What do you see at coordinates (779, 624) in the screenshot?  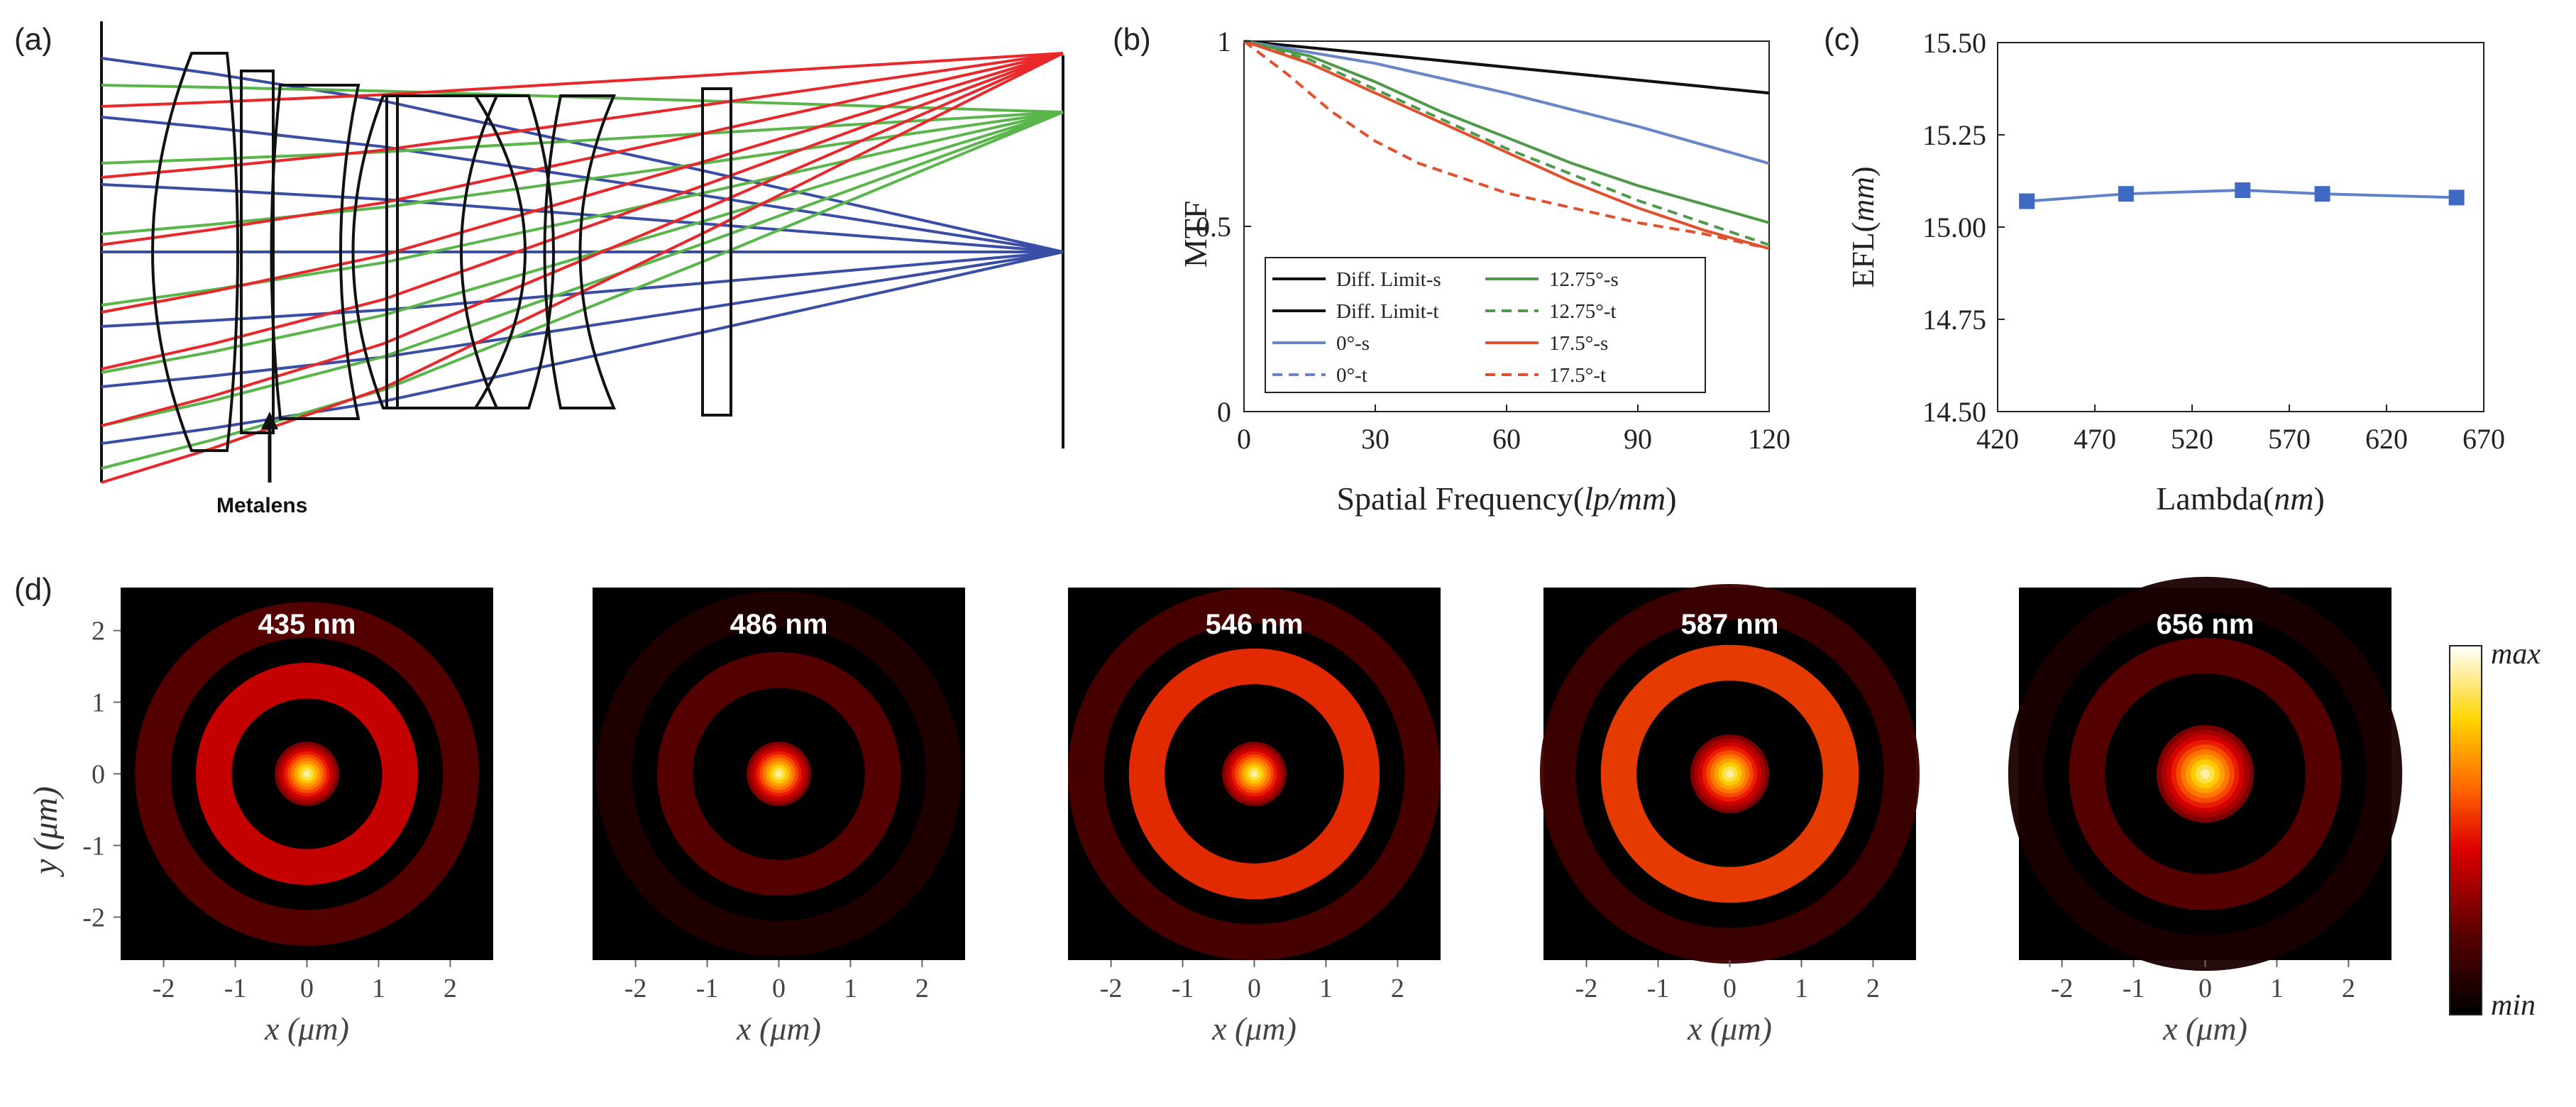 I see `psf-wavelength-label: 486 nm` at bounding box center [779, 624].